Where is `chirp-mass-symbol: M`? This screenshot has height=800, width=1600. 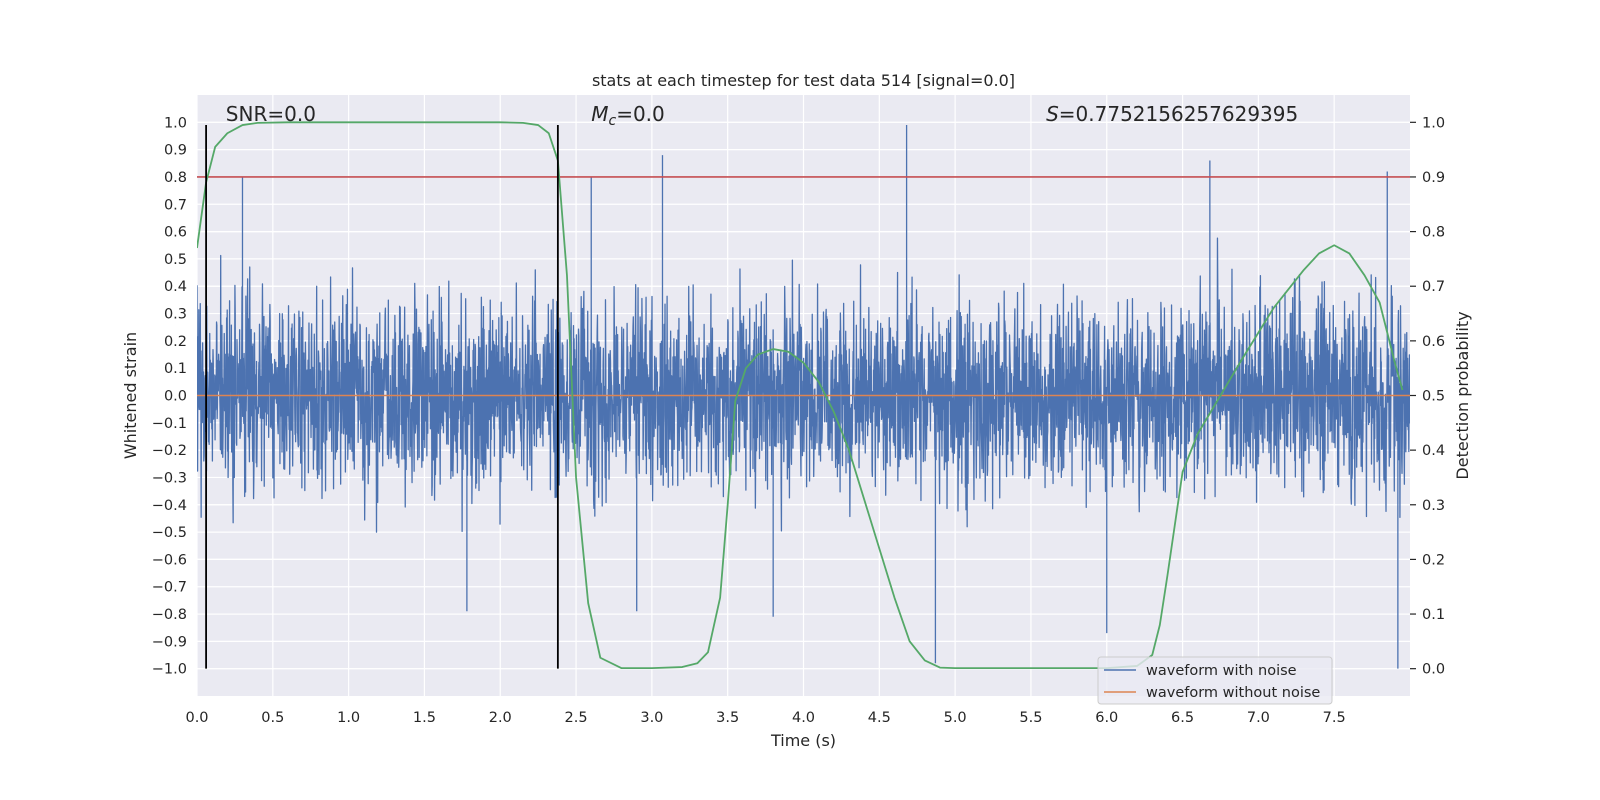 chirp-mass-symbol: M is located at coordinates (599, 114).